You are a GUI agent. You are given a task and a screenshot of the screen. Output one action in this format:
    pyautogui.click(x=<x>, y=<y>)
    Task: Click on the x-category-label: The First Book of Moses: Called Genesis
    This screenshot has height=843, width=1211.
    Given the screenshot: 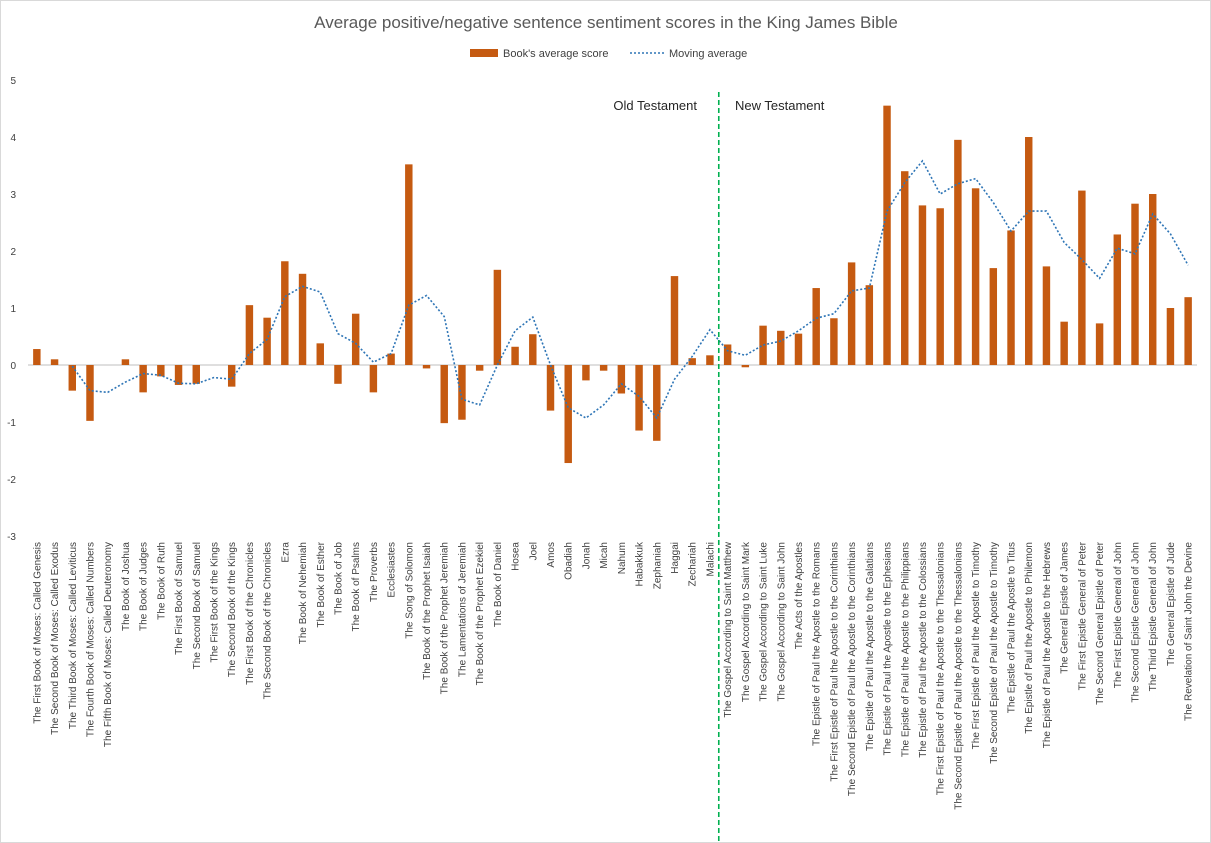 What is the action you would take?
    pyautogui.click(x=37, y=633)
    